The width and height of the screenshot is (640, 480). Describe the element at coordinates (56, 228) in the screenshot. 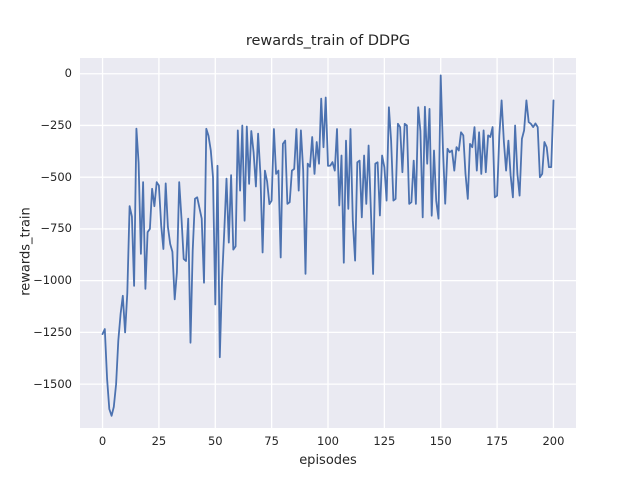

I see `y-tick-label: −750` at that location.